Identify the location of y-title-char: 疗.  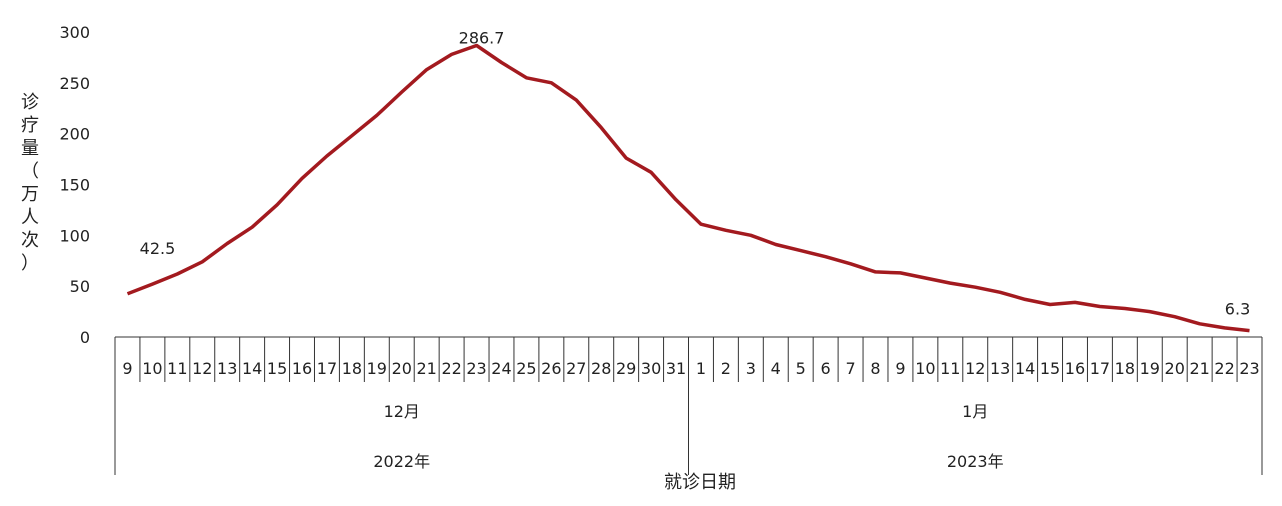
(30, 125).